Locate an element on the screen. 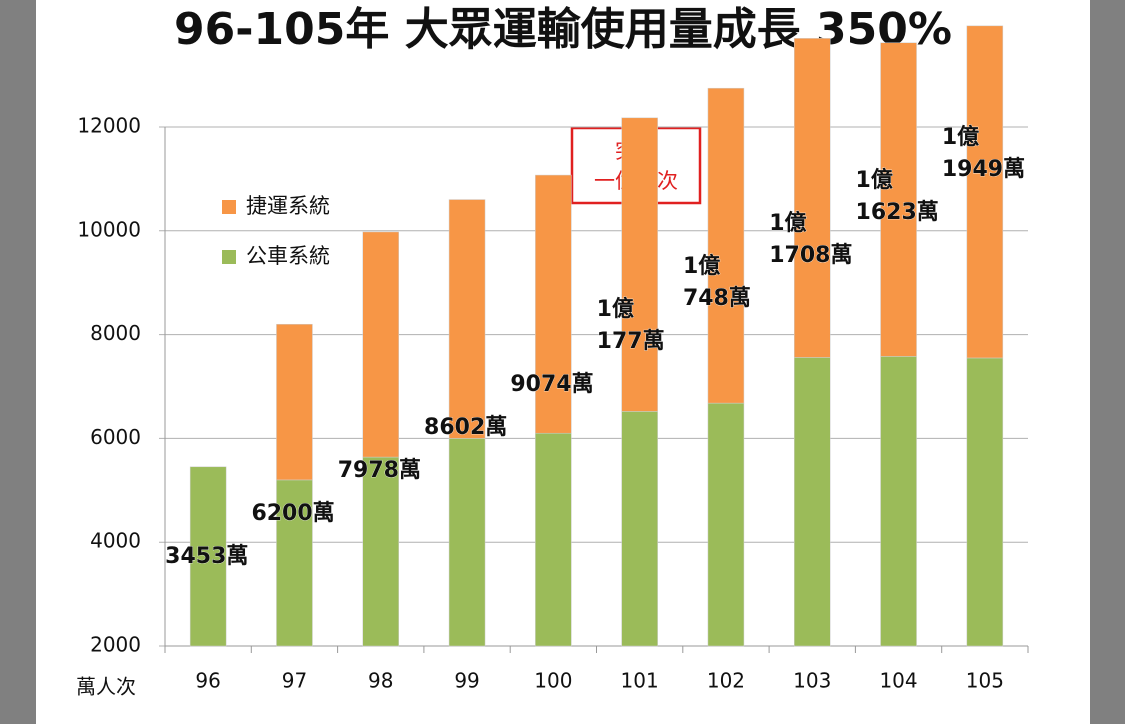  chart-title: 96-105年 大眾運輸使用量成長 350% is located at coordinates (563, 29).